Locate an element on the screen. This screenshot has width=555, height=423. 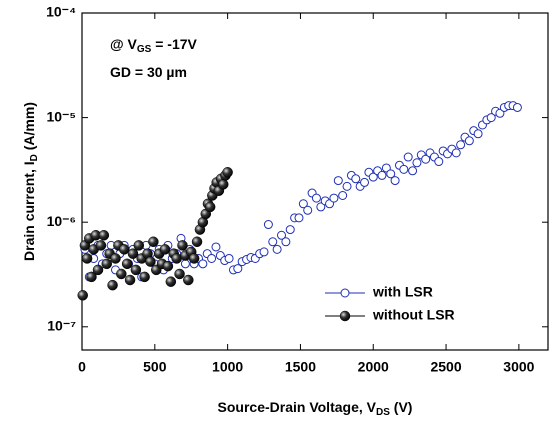
x-axis-label: Source-Drain Voltage, VDS (V) is located at coordinates (315, 408).